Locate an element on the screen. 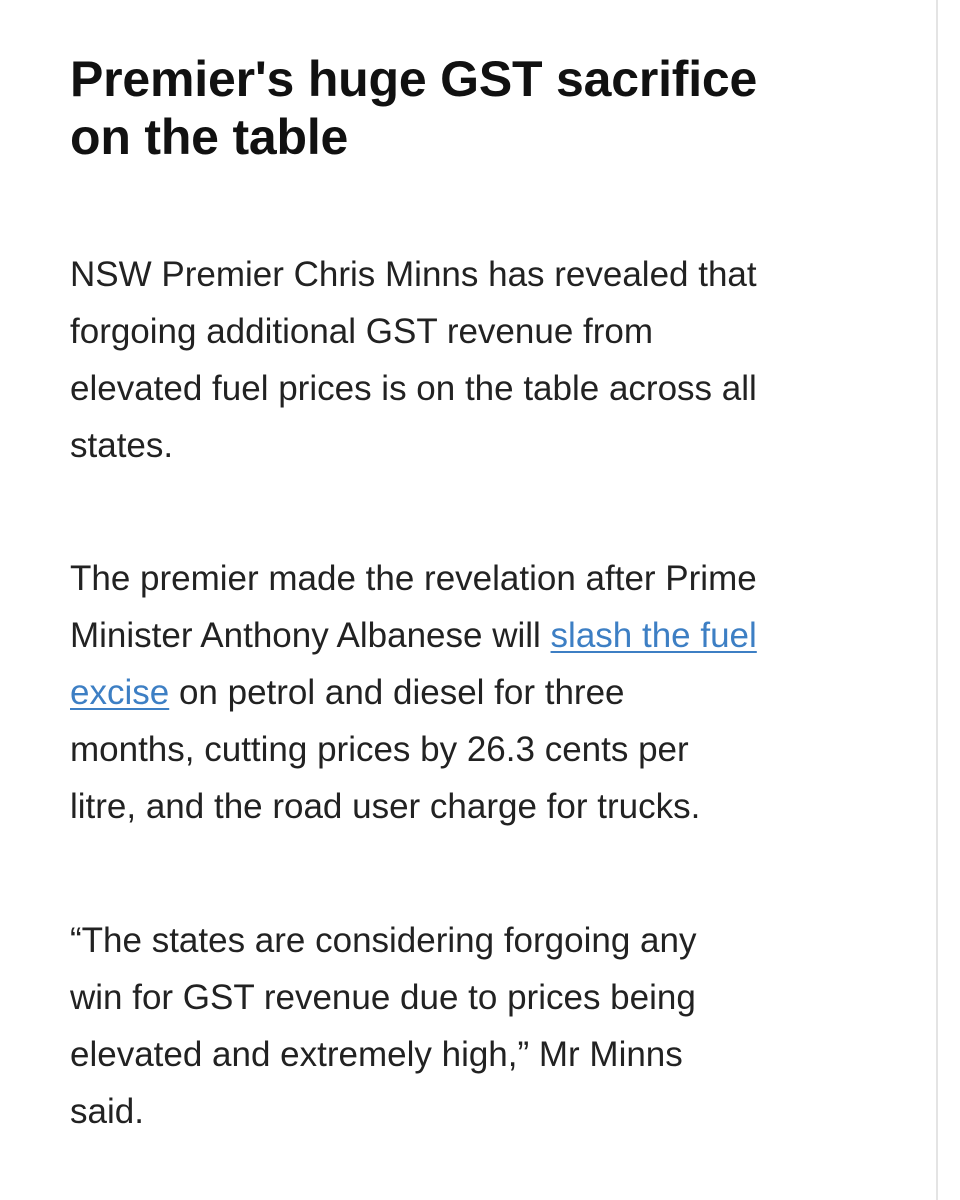  paragraph-3-line-4: said. is located at coordinates (107, 1111).